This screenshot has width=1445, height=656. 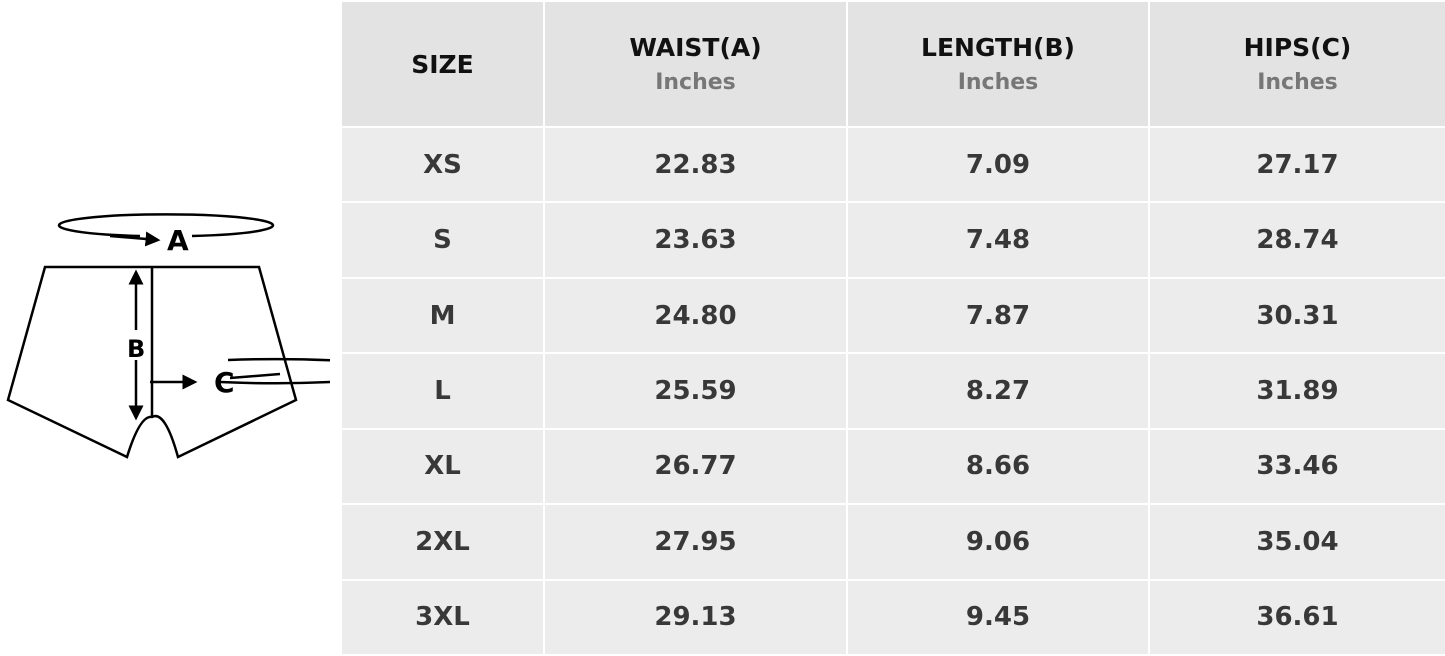 I want to click on table-row: XL 26.77 8.66 33.46, so click(x=892, y=466).